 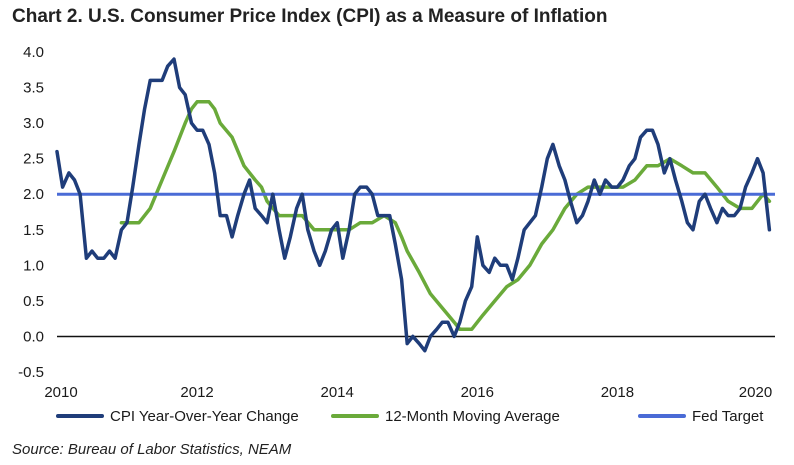 I want to click on x-tick-label: 2014, so click(x=337, y=392).